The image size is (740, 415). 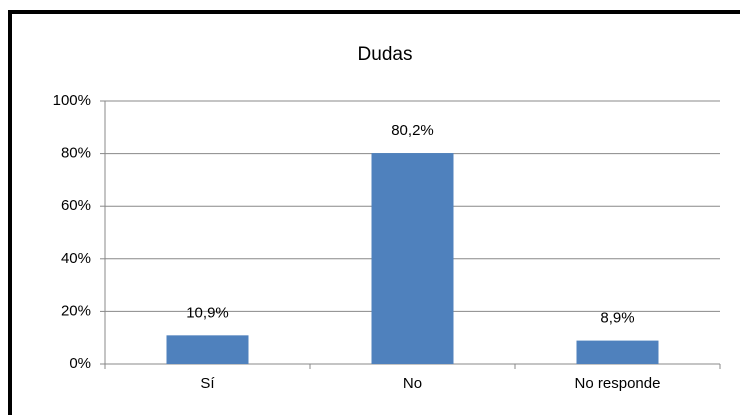 What do you see at coordinates (76, 205) in the screenshot?
I see `y-tick-label: 60%` at bounding box center [76, 205].